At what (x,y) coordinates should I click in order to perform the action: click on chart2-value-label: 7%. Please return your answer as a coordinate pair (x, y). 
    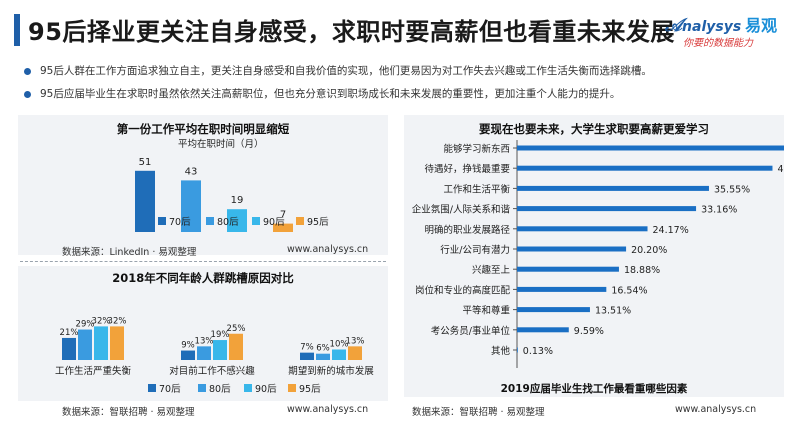
    Looking at the image, I should click on (307, 348).